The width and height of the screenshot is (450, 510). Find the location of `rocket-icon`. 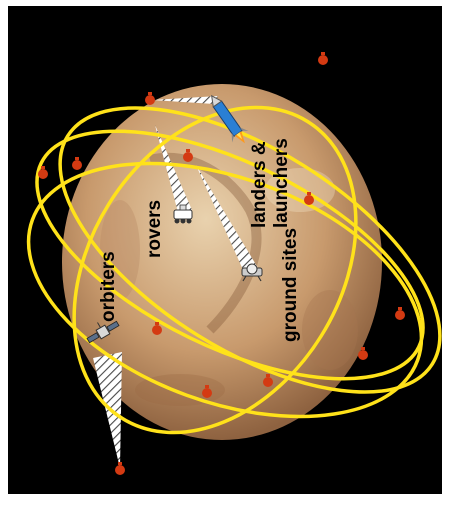

rocket-icon is located at coordinates (230, 119).